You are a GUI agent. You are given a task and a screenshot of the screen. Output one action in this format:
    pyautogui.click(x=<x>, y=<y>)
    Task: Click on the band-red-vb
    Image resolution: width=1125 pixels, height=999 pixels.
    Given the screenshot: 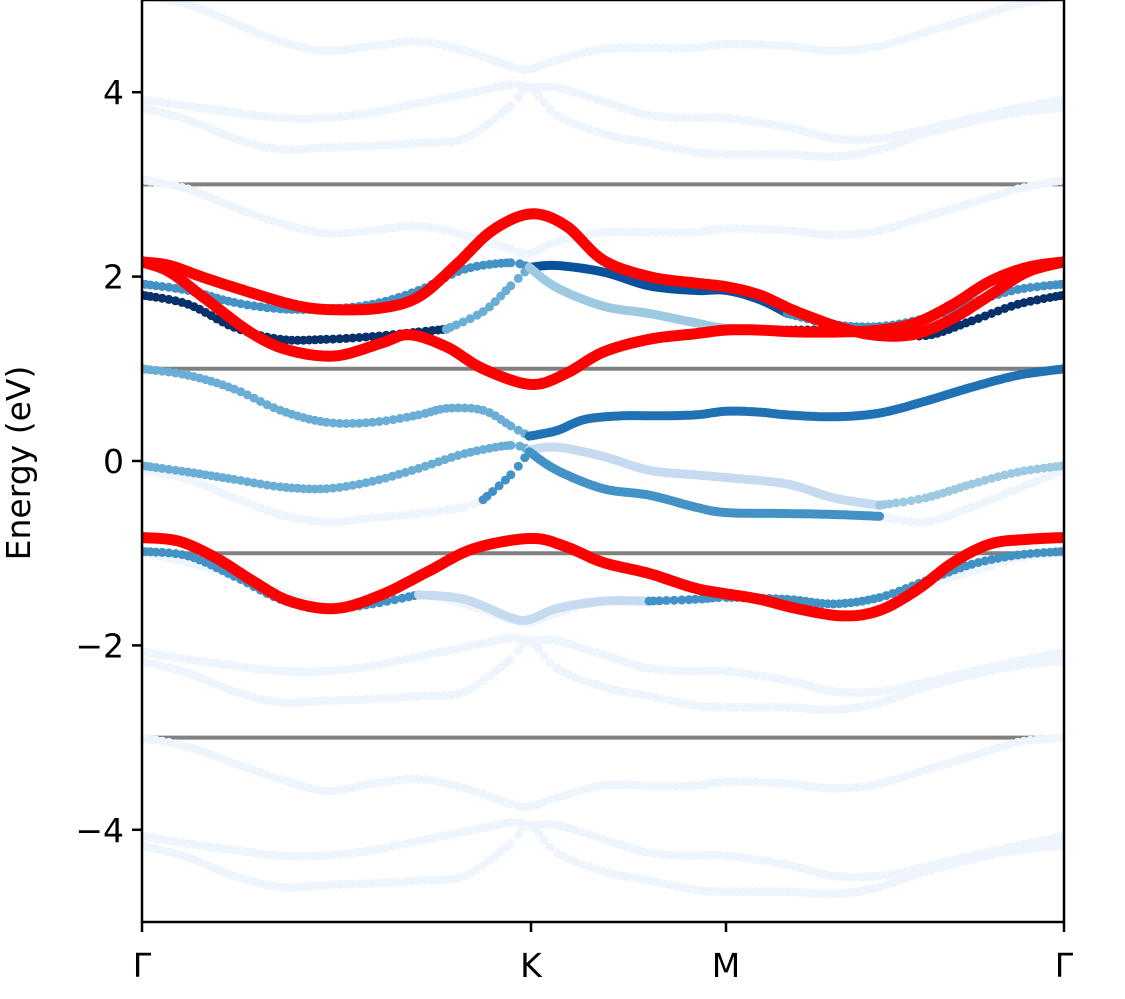 What is the action you would take?
    pyautogui.click(x=603, y=577)
    